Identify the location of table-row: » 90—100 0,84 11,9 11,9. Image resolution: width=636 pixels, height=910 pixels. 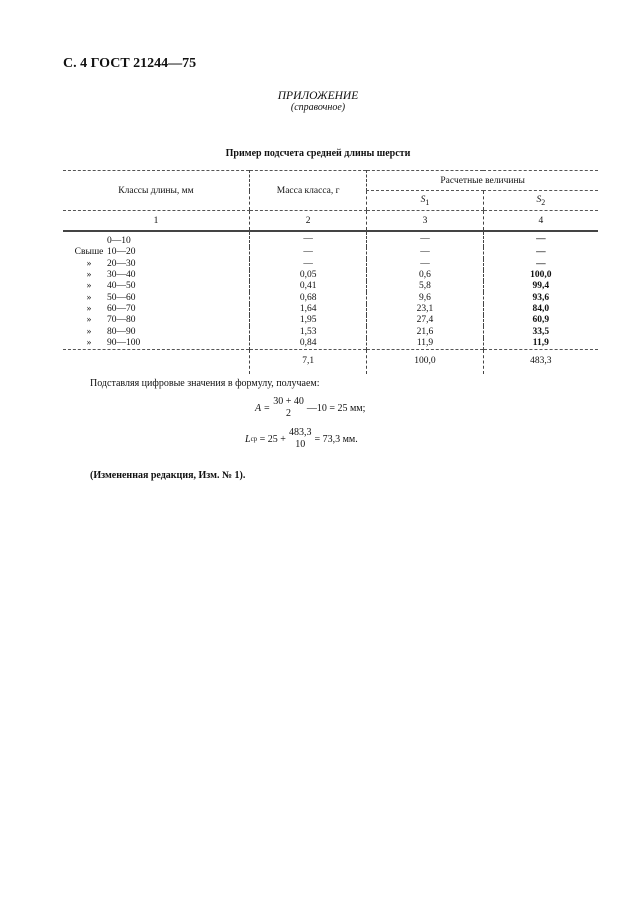
(330, 343).